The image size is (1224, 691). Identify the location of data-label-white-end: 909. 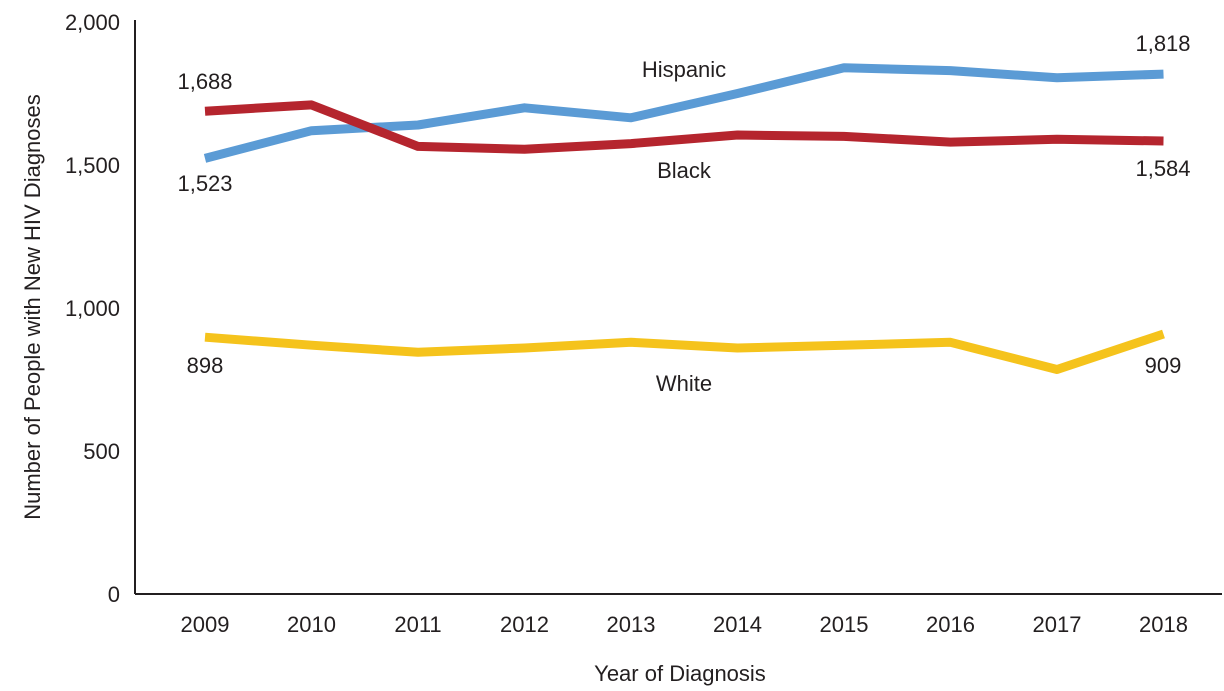
(1163, 365).